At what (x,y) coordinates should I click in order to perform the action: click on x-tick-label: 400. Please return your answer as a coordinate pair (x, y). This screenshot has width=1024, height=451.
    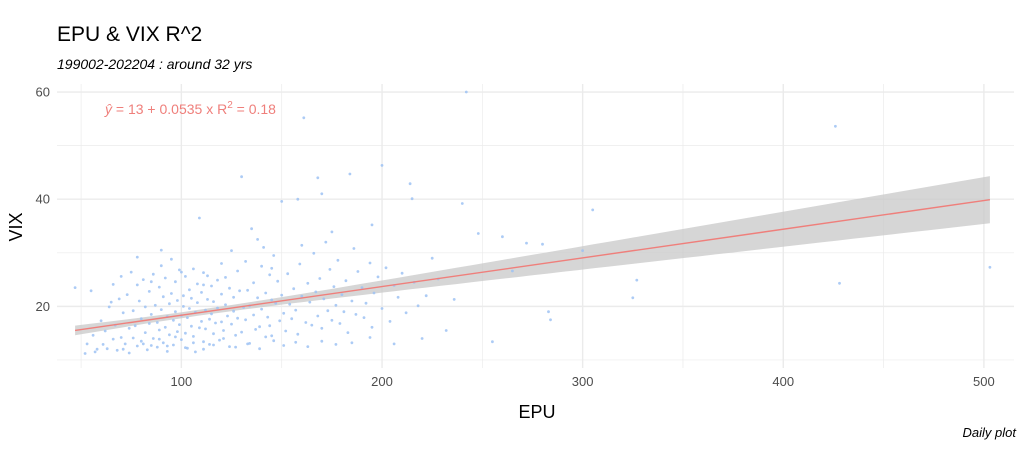
    Looking at the image, I should click on (783, 381).